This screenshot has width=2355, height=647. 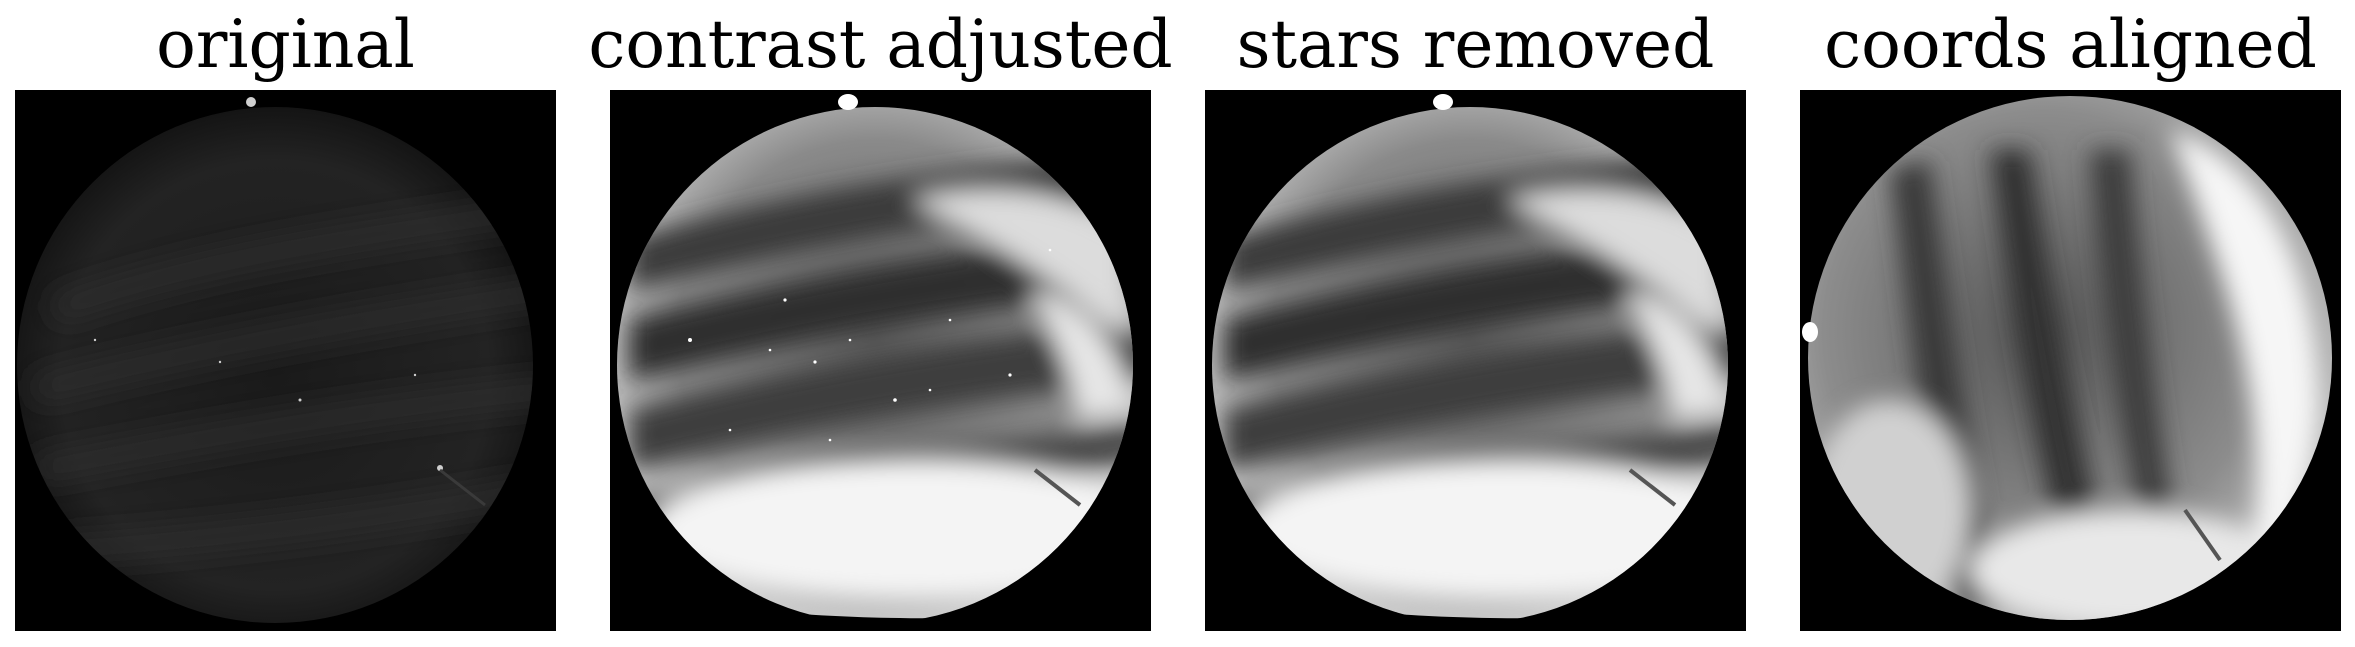 What do you see at coordinates (1475, 44) in the screenshot?
I see `panel-title: stars removed` at bounding box center [1475, 44].